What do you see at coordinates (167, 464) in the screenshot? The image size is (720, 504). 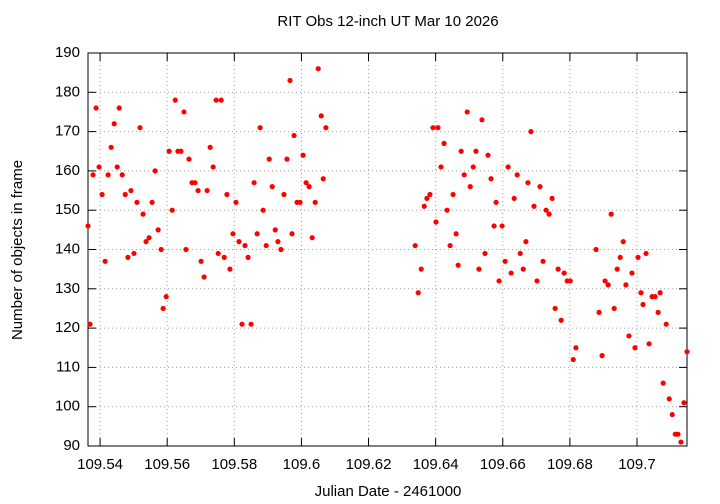 I see `x-tick-label: 109.56` at bounding box center [167, 464].